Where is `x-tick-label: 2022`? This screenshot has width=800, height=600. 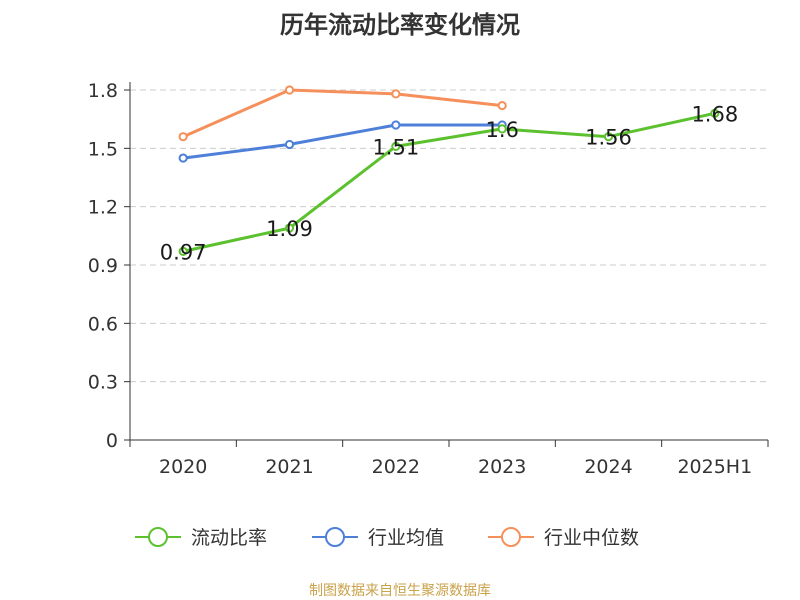 x-tick-label: 2022 is located at coordinates (396, 467).